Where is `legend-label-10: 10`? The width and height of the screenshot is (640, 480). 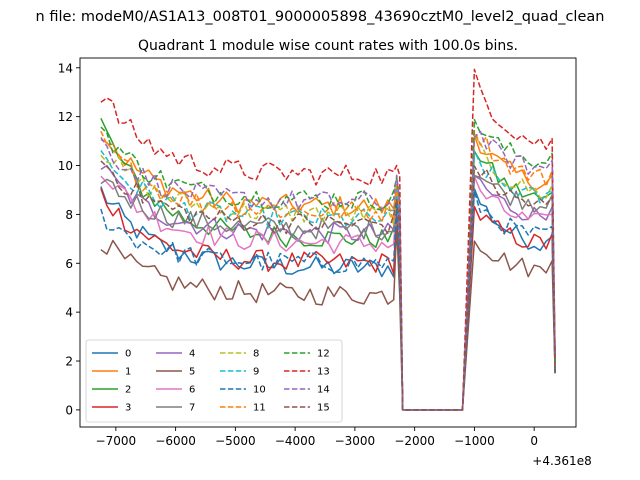
legend-label-10: 10 is located at coordinates (259, 390).